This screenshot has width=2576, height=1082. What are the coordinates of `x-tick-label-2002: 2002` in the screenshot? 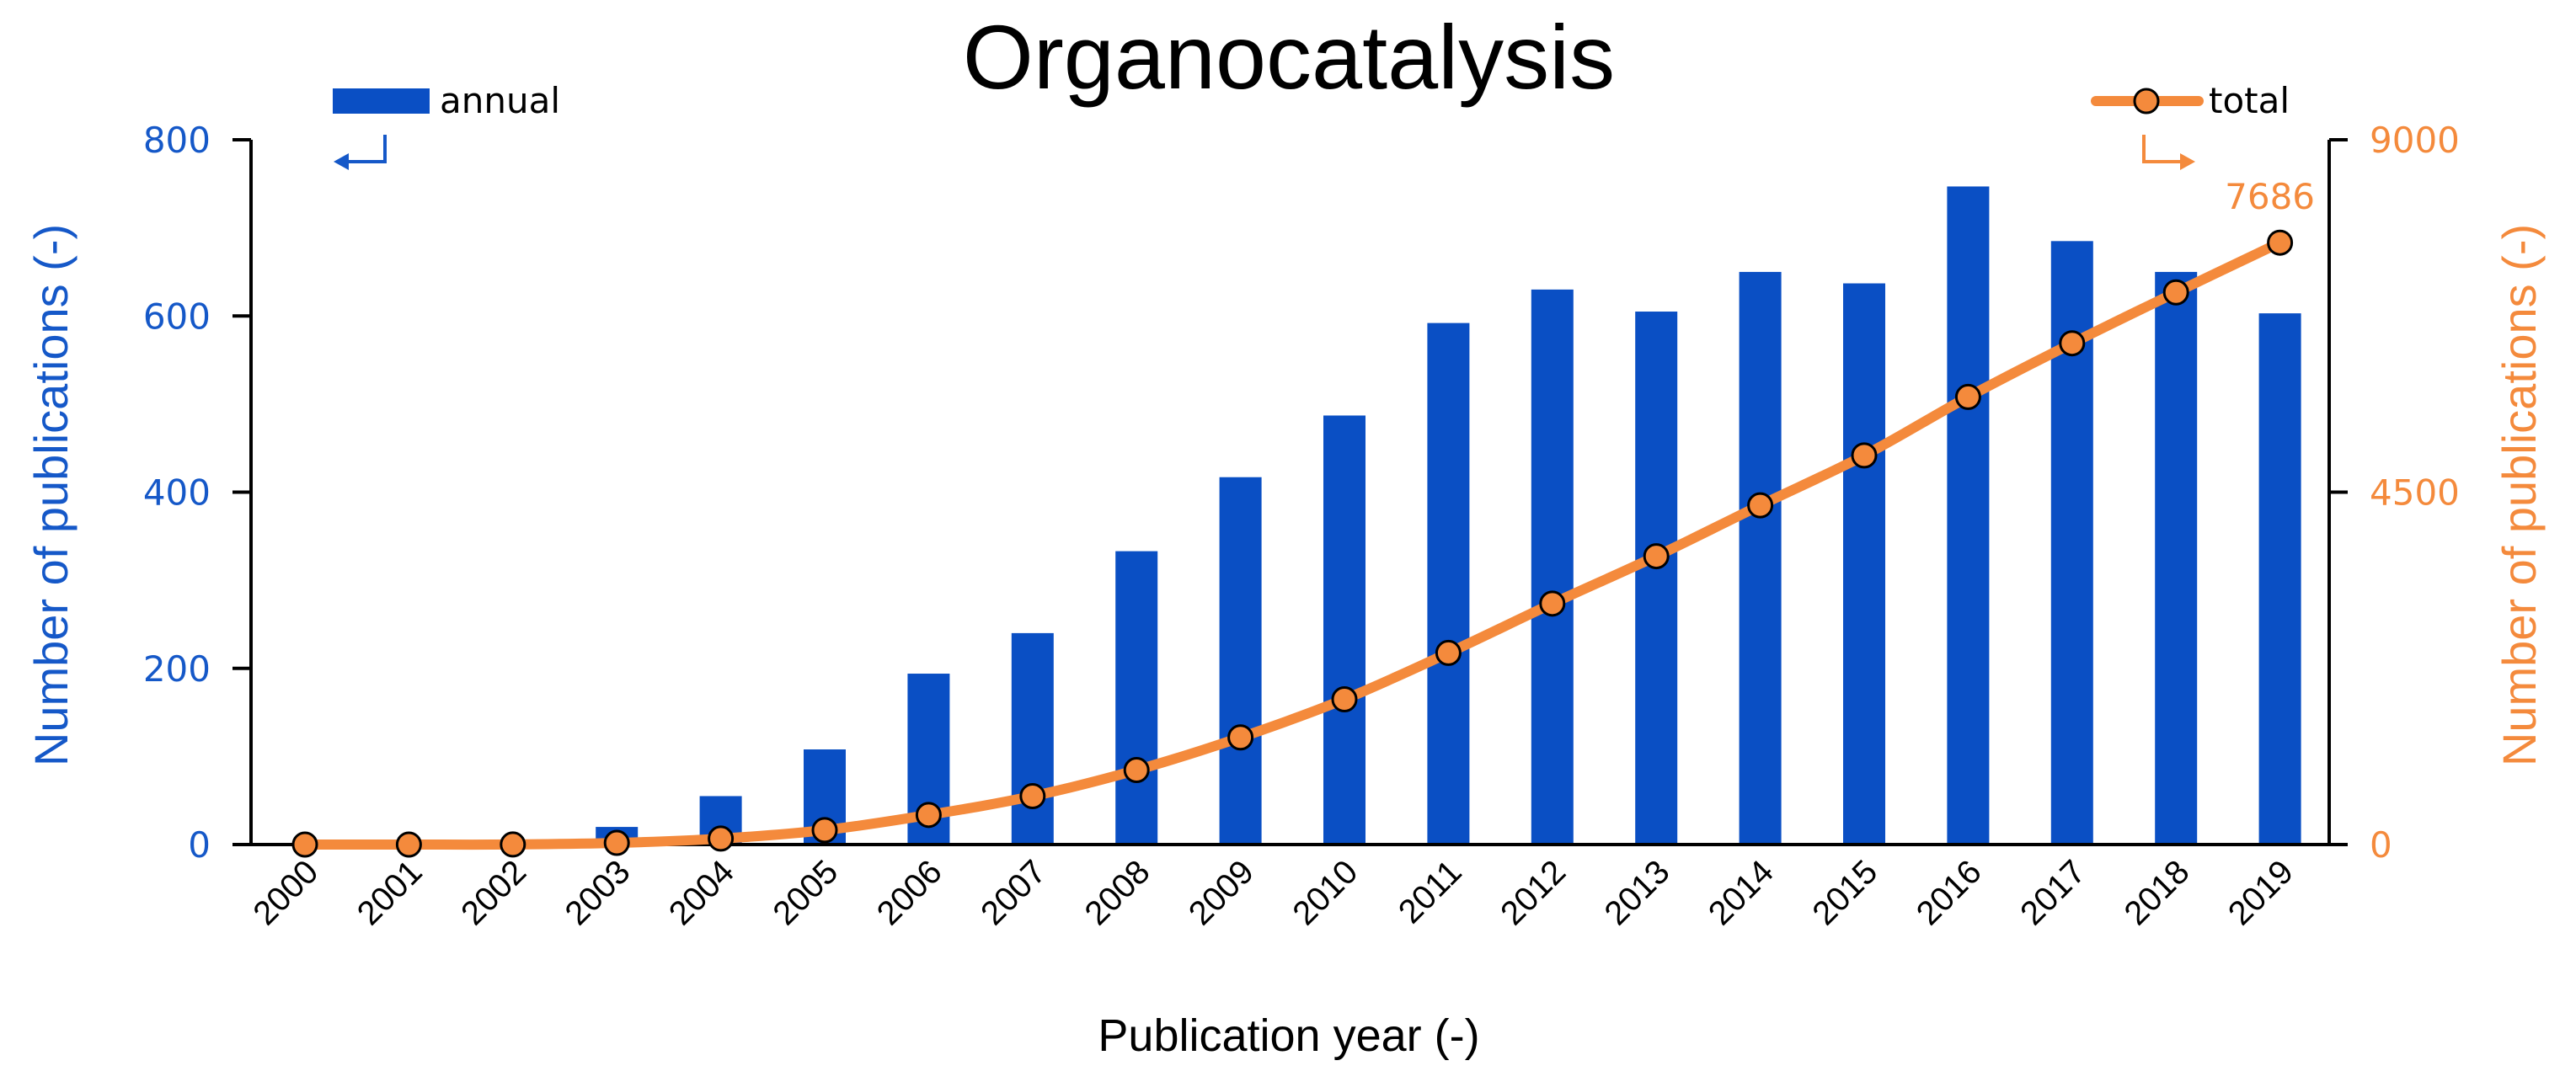 It's located at (493, 892).